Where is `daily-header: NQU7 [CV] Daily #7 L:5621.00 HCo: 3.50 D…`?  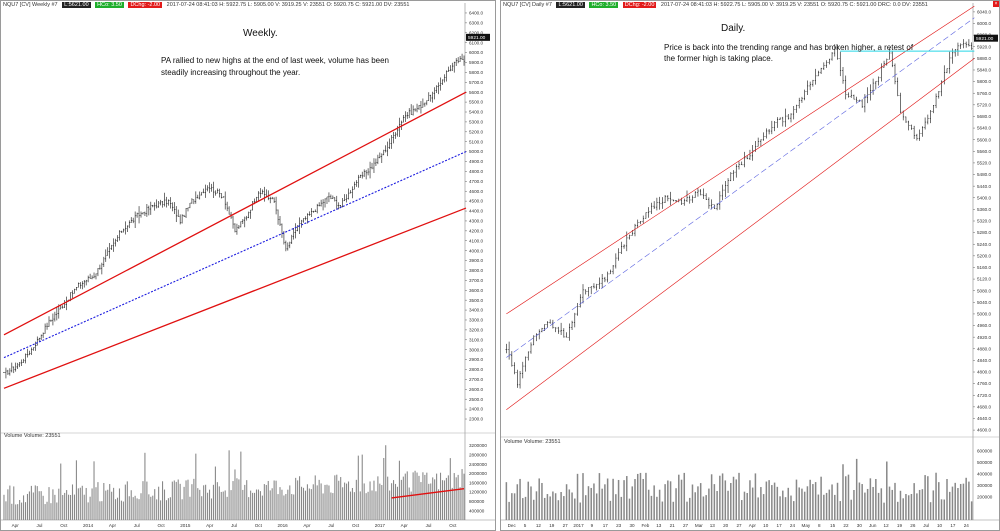
daily-header: NQU7 [CV] Daily #7 L:5621.00 HCo: 3.50 D… is located at coordinates (750, 5).